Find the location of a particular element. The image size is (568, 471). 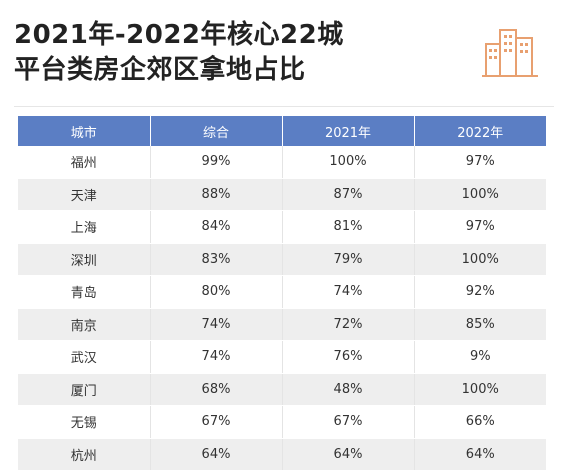

table-row: 杭州 64% 64% 64% is located at coordinates (282, 454).